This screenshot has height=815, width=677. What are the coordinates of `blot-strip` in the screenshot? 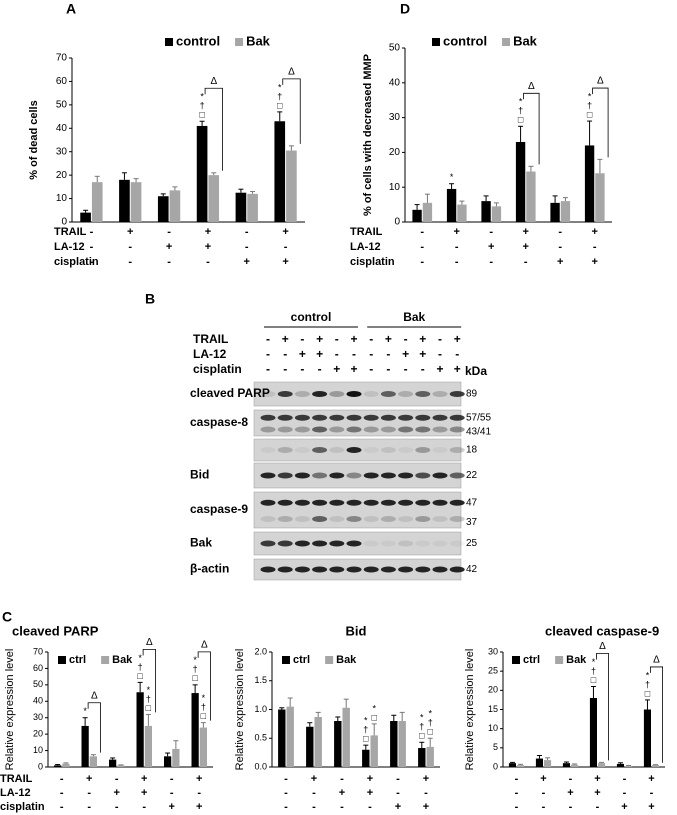 It's located at (357, 510).